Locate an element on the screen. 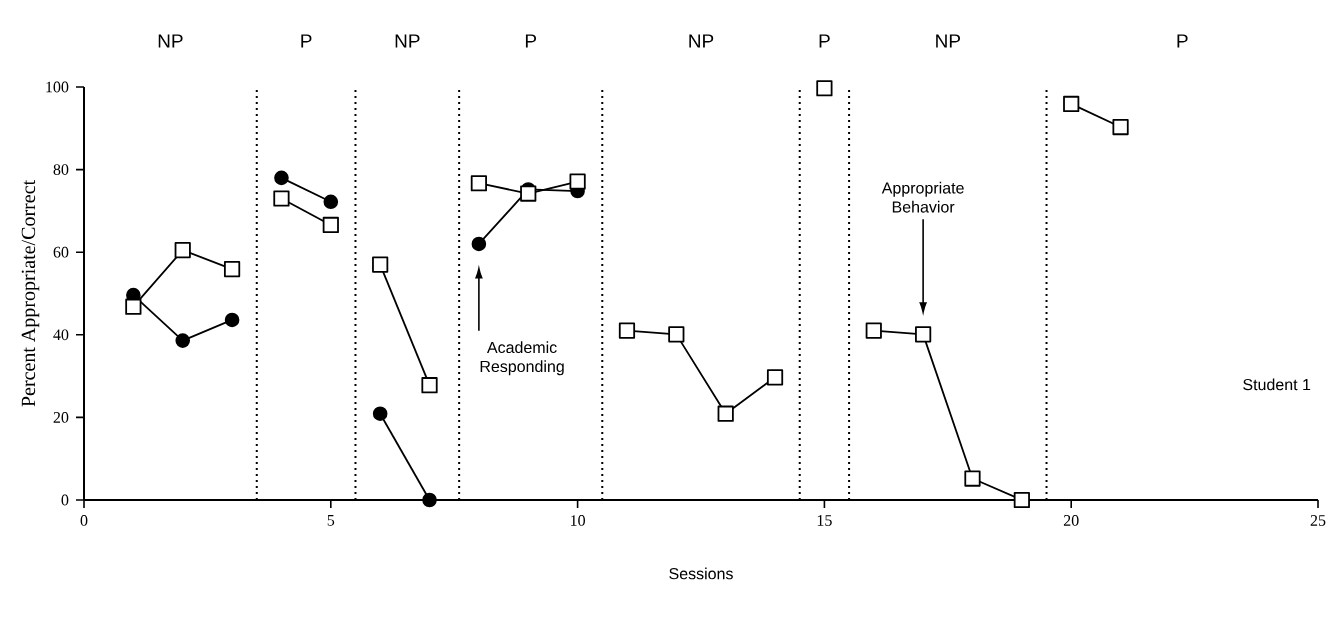 This screenshot has height=622, width=1344. x-tick-label: 25 is located at coordinates (1318, 520).